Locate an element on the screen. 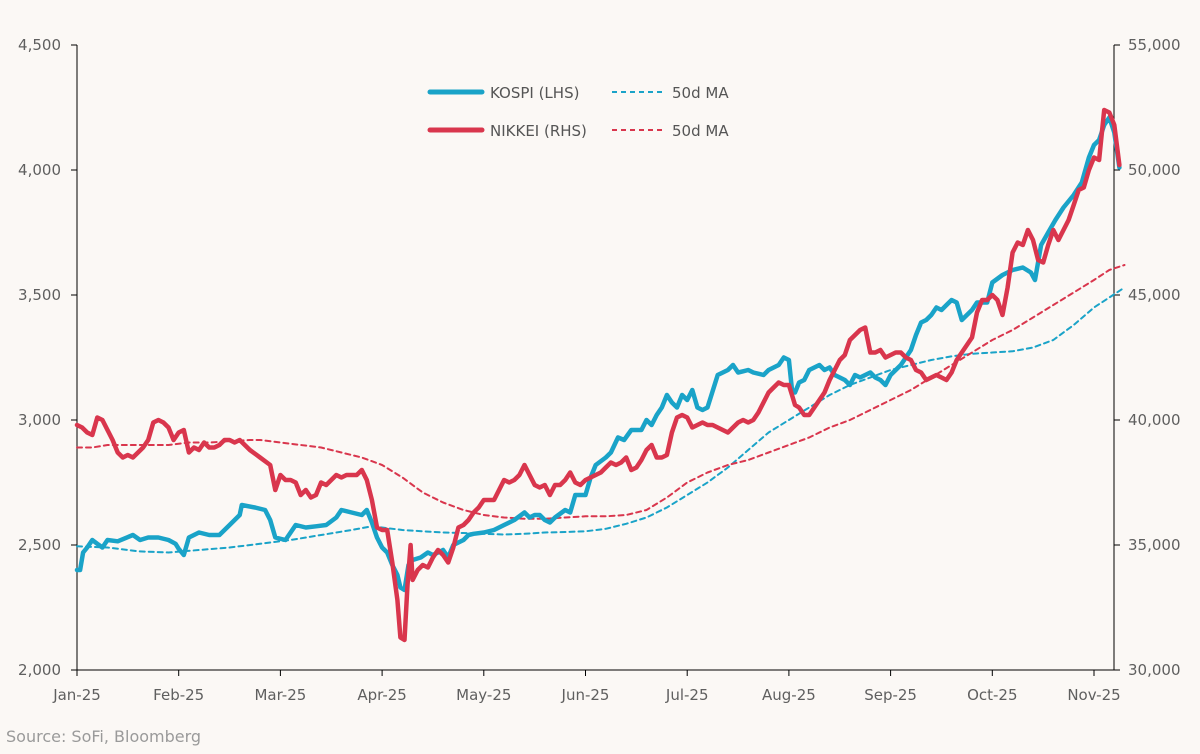 This screenshot has height=754, width=1200. x-tick-label: Nov-25 is located at coordinates (1093, 695).